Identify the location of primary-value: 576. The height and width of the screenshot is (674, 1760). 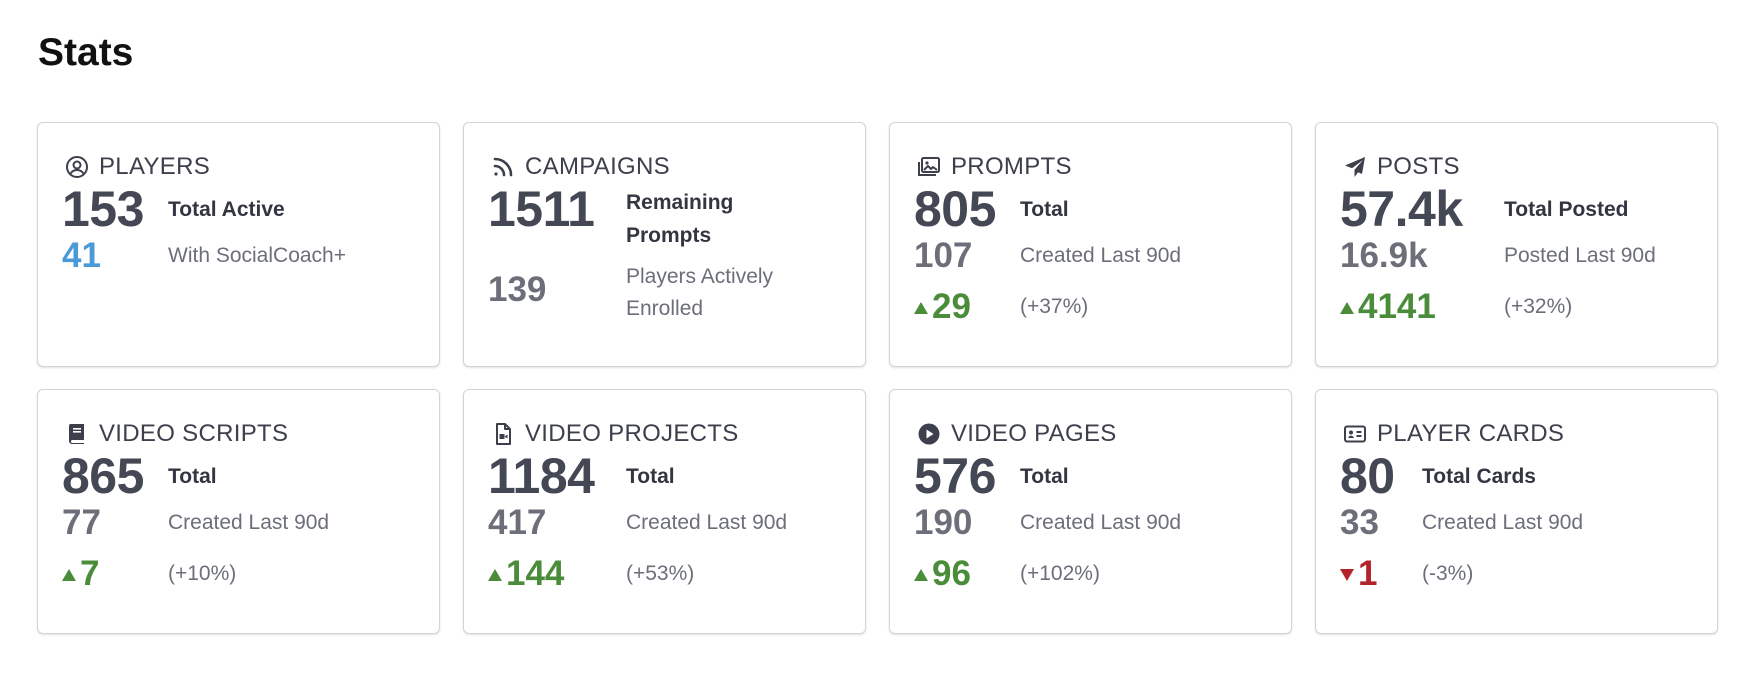
(955, 476).